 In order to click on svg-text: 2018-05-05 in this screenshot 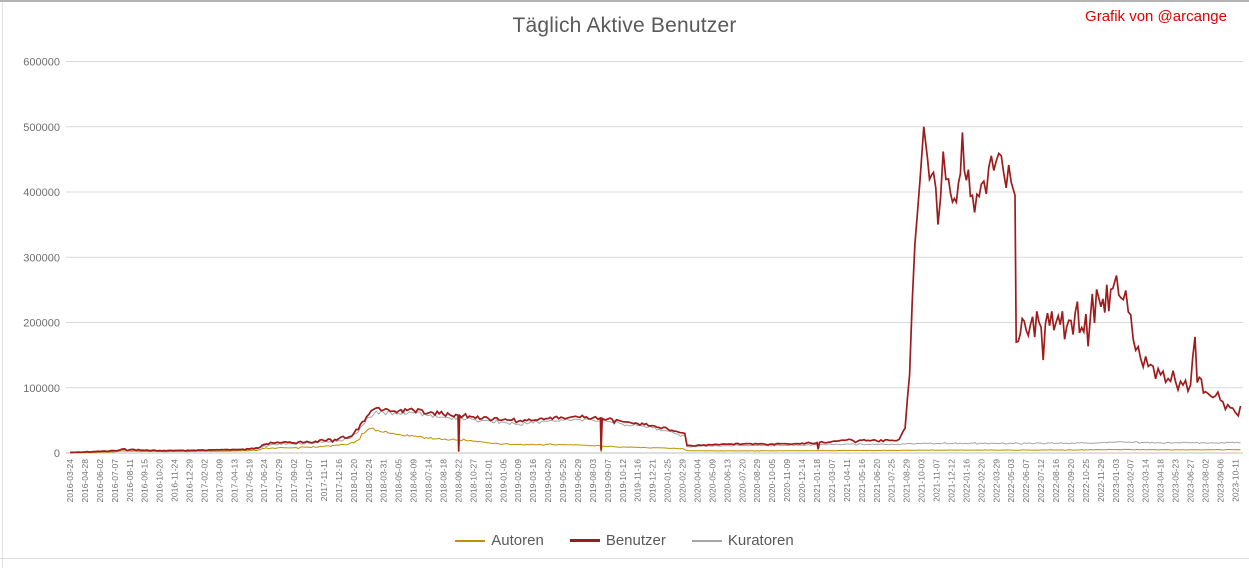, I will do `click(399, 481)`.